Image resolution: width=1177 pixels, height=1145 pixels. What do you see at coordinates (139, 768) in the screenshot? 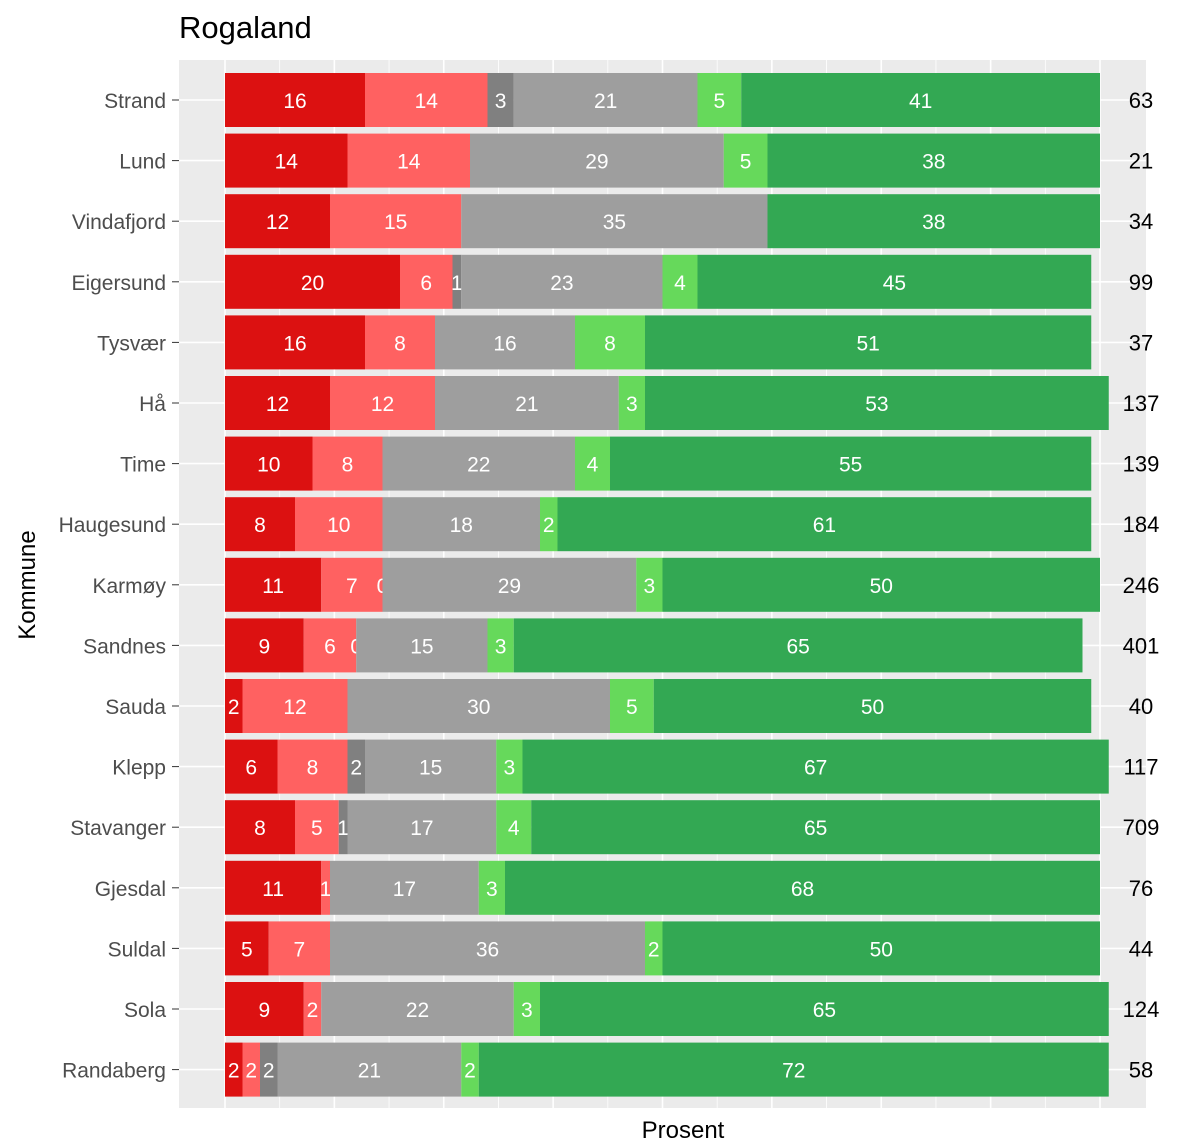
I see `y-tick-label: Klepp` at bounding box center [139, 768].